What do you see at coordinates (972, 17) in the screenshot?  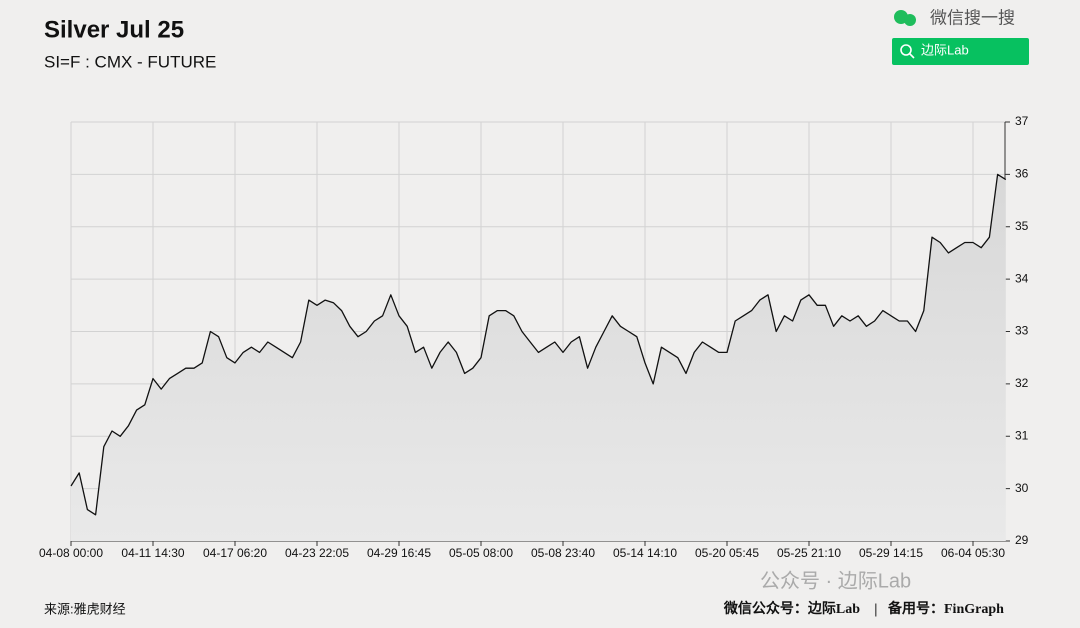 I see `search-brand: 微信搜一搜` at bounding box center [972, 17].